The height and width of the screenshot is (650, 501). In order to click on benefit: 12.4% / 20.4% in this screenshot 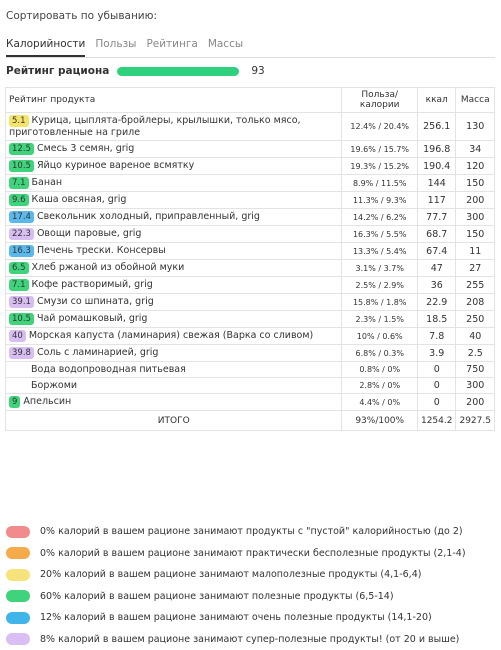, I will do `click(380, 127)`.